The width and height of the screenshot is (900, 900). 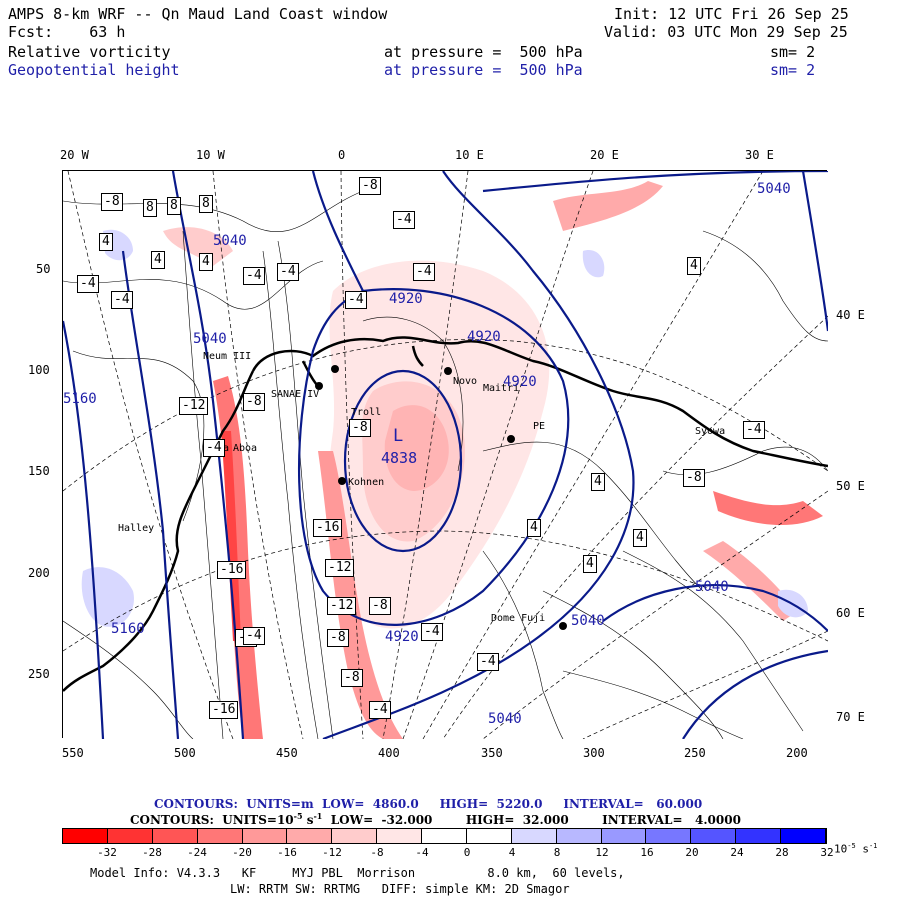 I want to click on top-lon-label: 10 W, so click(x=210, y=155).